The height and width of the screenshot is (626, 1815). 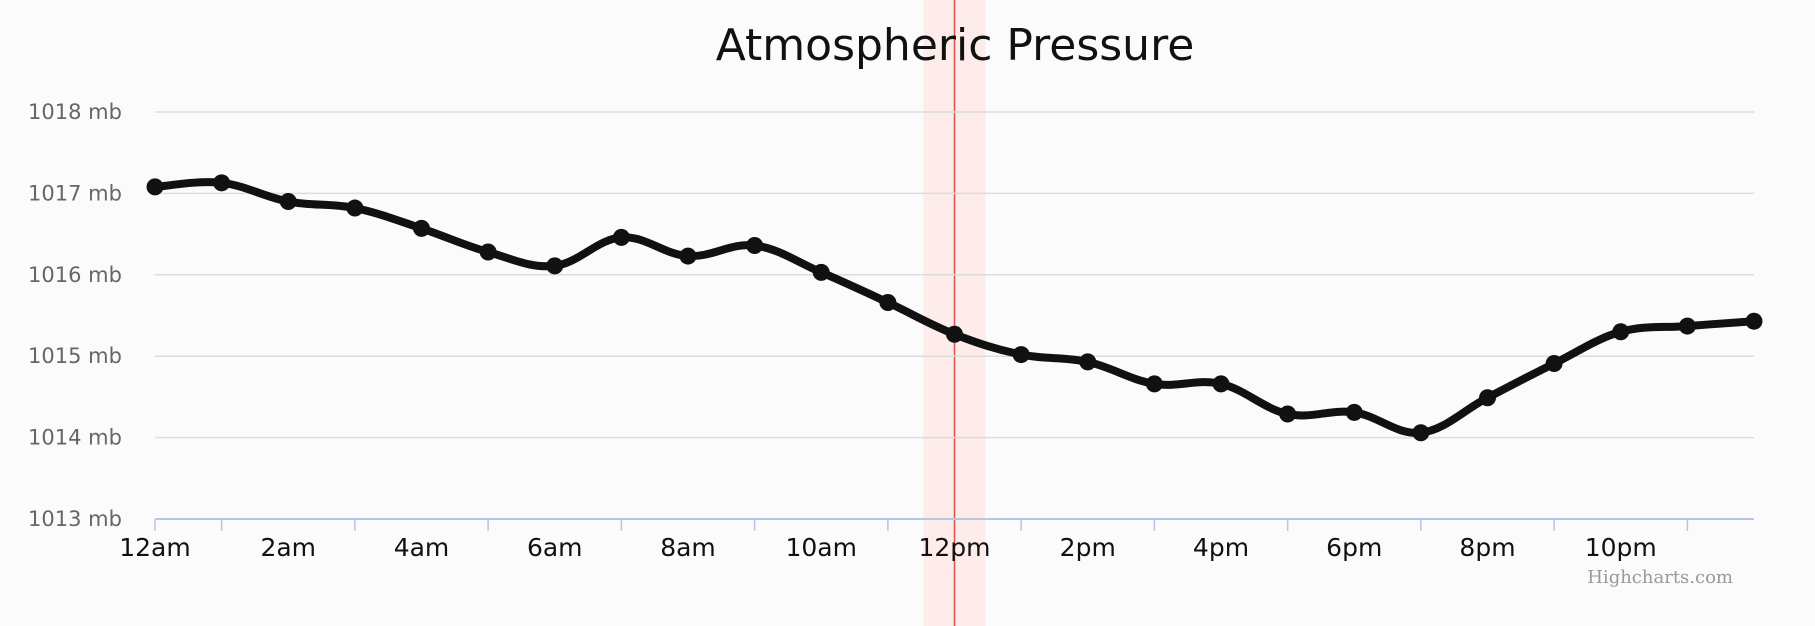 What do you see at coordinates (1621, 547) in the screenshot?
I see `x-tick-label: 10pm` at bounding box center [1621, 547].